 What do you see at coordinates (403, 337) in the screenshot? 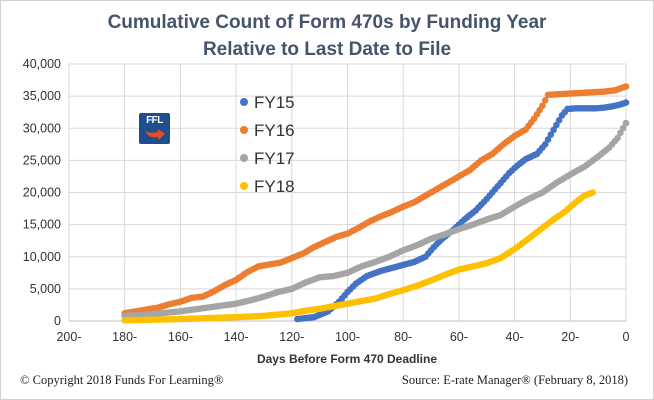
I see `x-tick-label: 80-` at bounding box center [403, 337].